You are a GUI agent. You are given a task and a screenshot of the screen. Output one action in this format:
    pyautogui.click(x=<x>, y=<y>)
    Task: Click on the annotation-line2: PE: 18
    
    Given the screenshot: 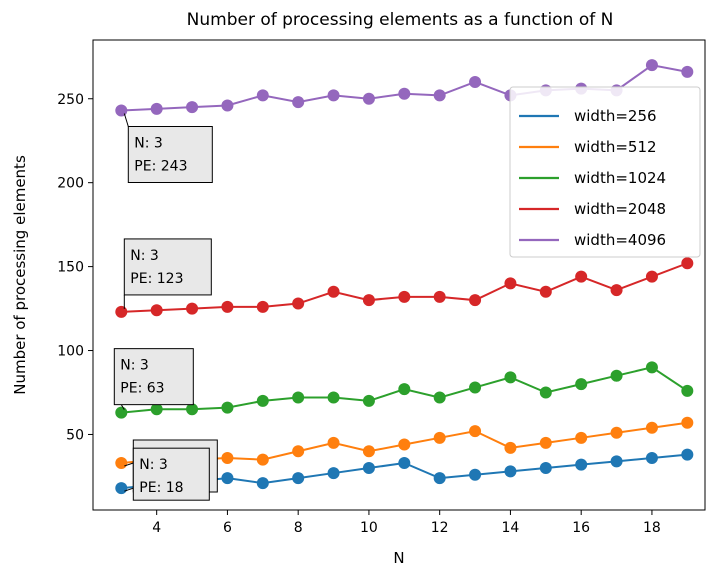 What is the action you would take?
    pyautogui.click(x=161, y=488)
    